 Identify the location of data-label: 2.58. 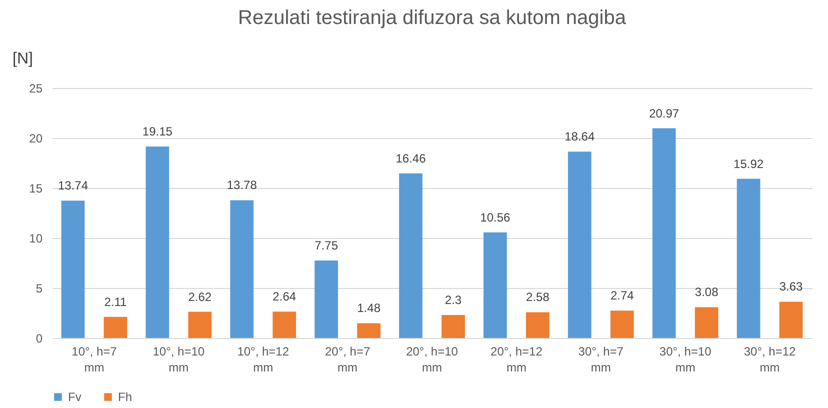
(538, 297).